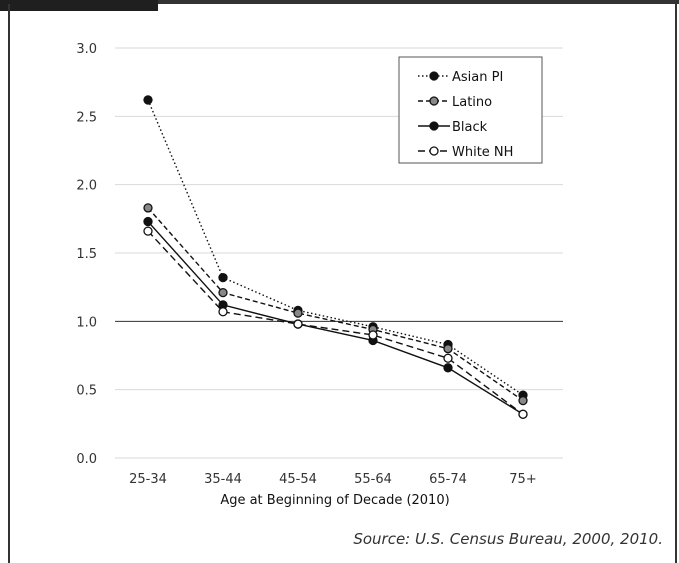 This screenshot has width=679, height=563. What do you see at coordinates (470, 127) in the screenshot?
I see `legend-label: Black` at bounding box center [470, 127].